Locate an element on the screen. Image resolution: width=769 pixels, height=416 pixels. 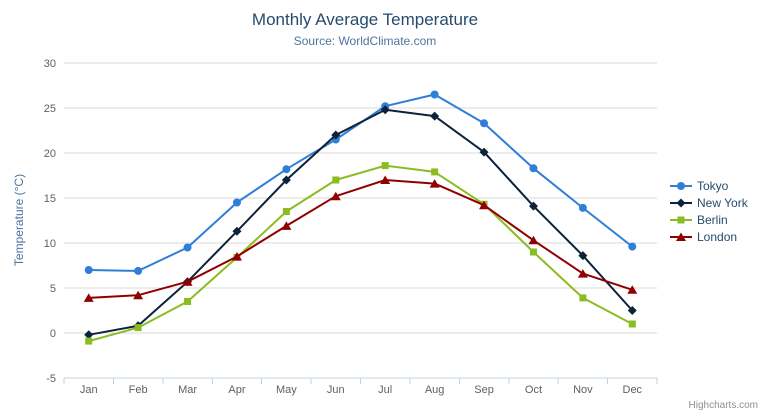
x-axis-category-label: Jul is located at coordinates (385, 390).